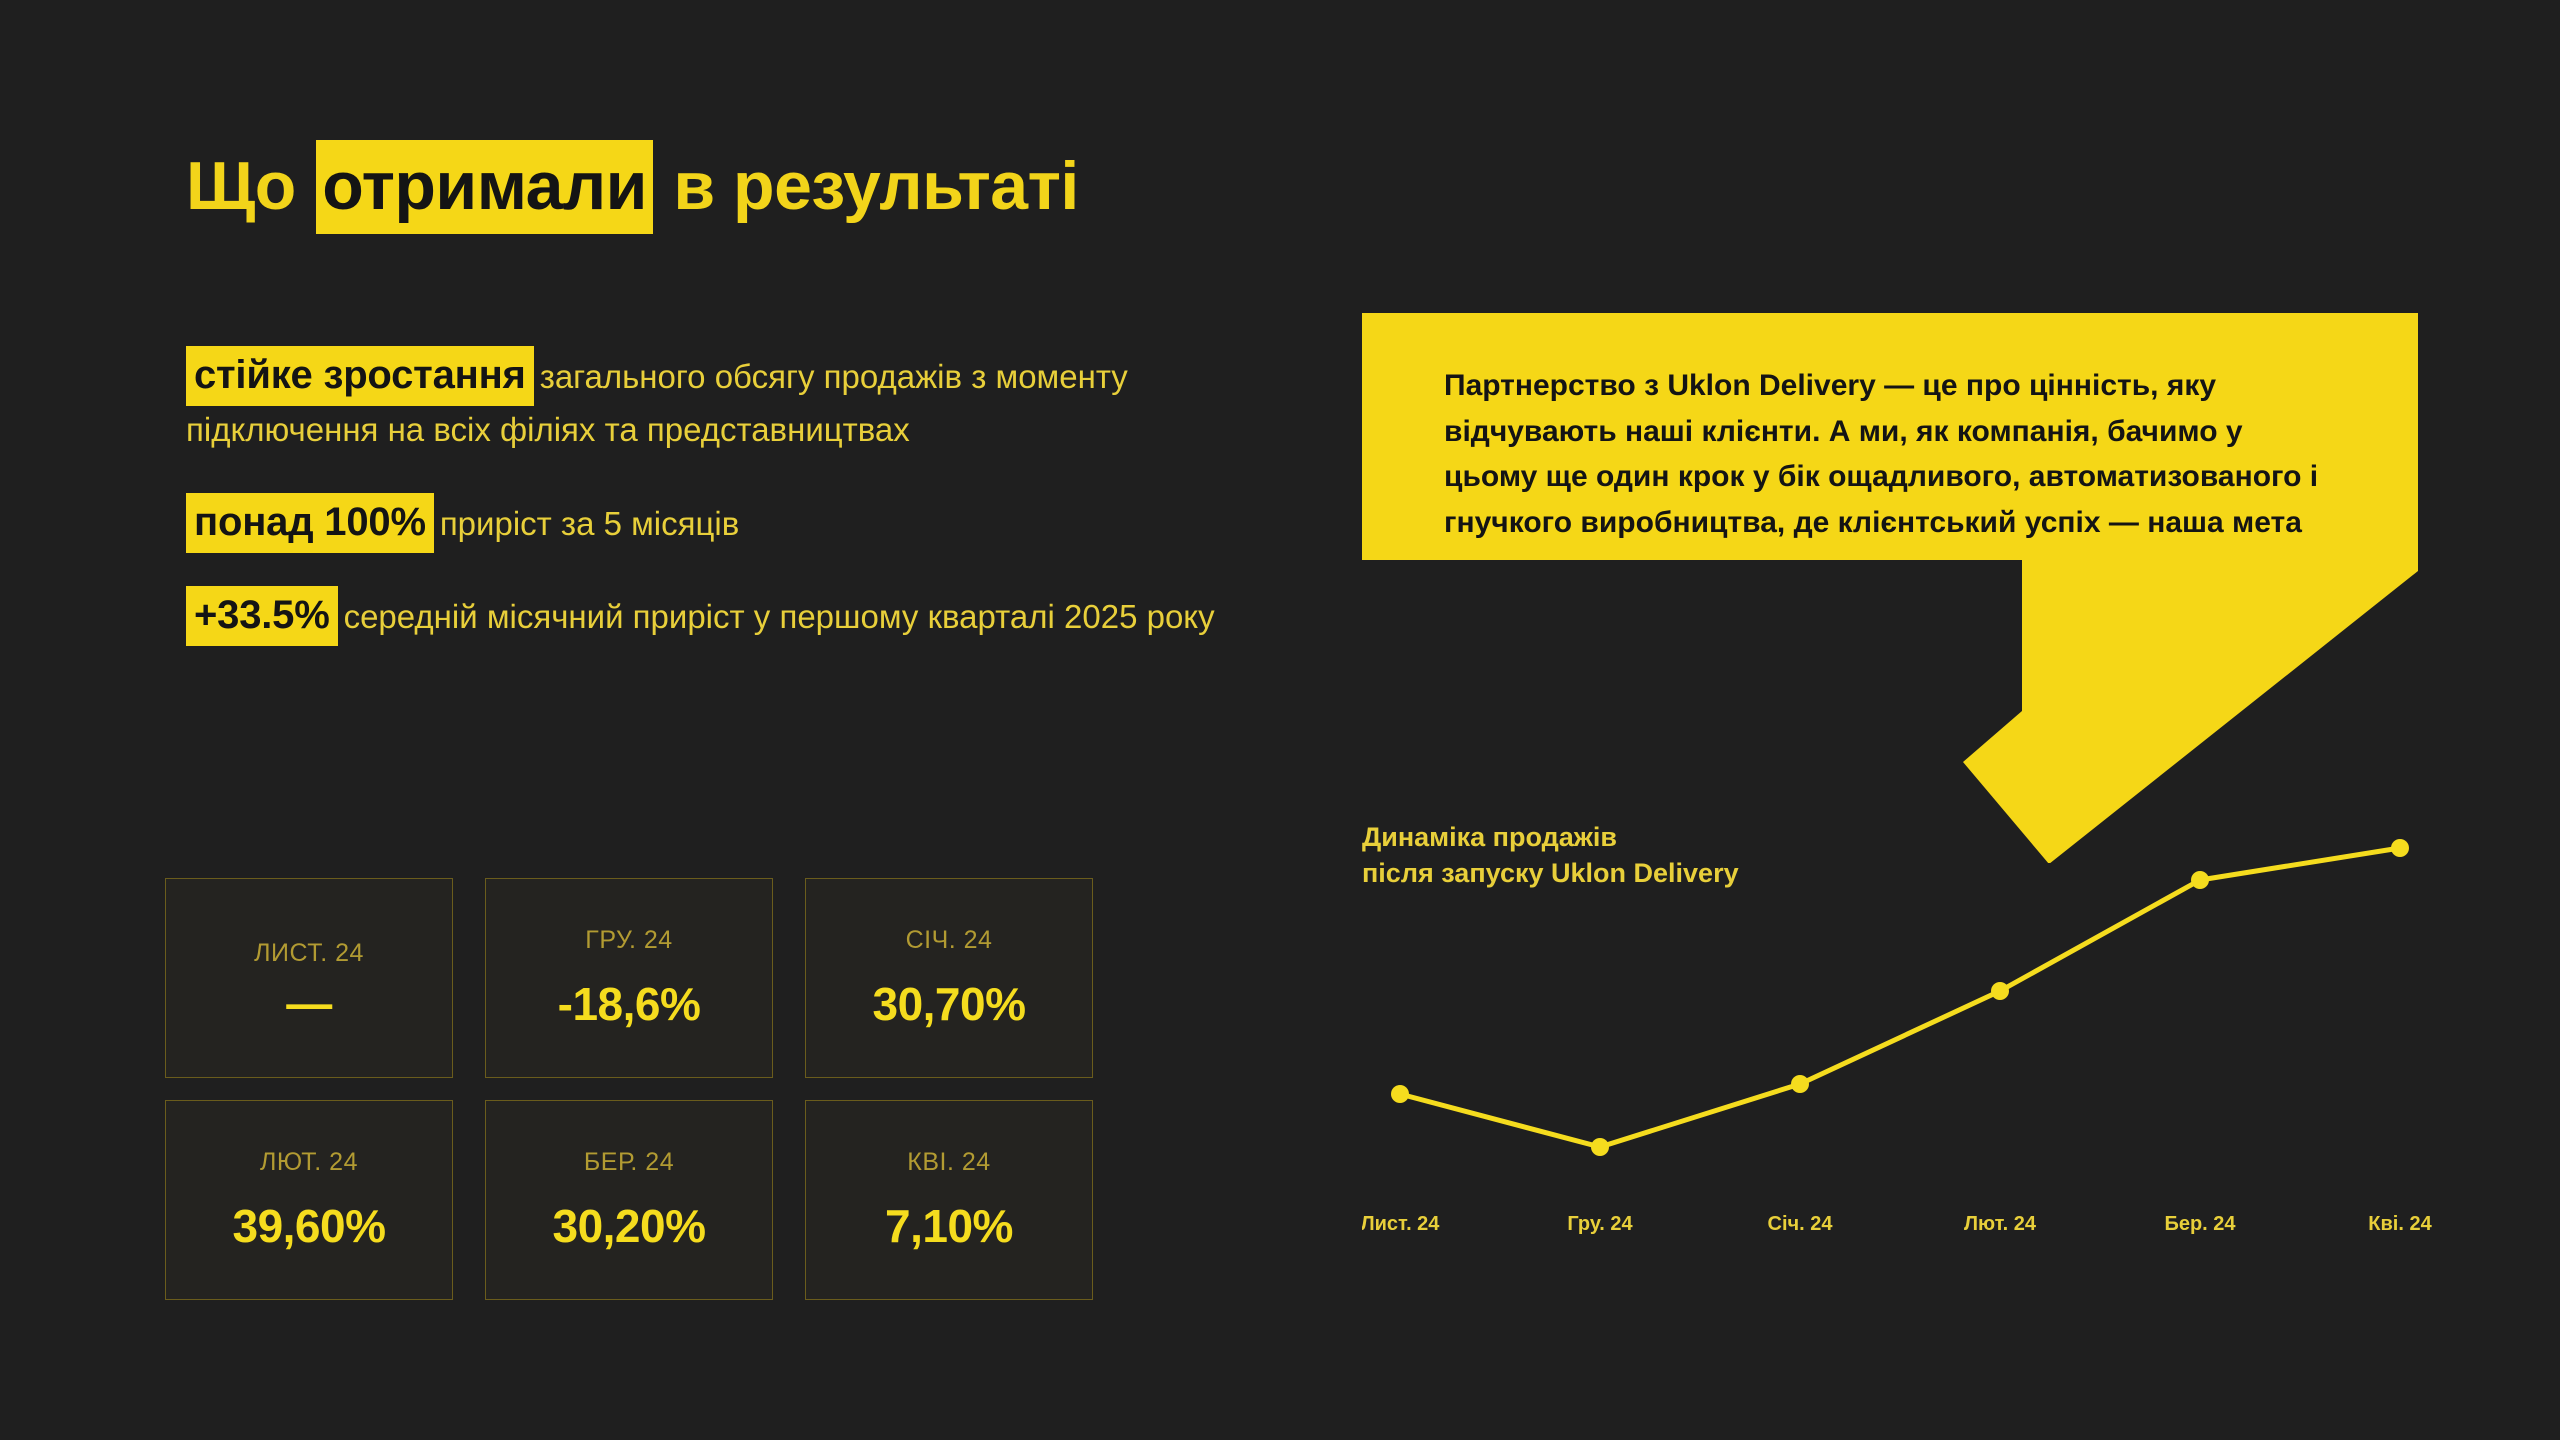 Image resolution: width=2560 pixels, height=1440 pixels. What do you see at coordinates (310, 522) in the screenshot?
I see `bullet-highlight: понад 100%` at bounding box center [310, 522].